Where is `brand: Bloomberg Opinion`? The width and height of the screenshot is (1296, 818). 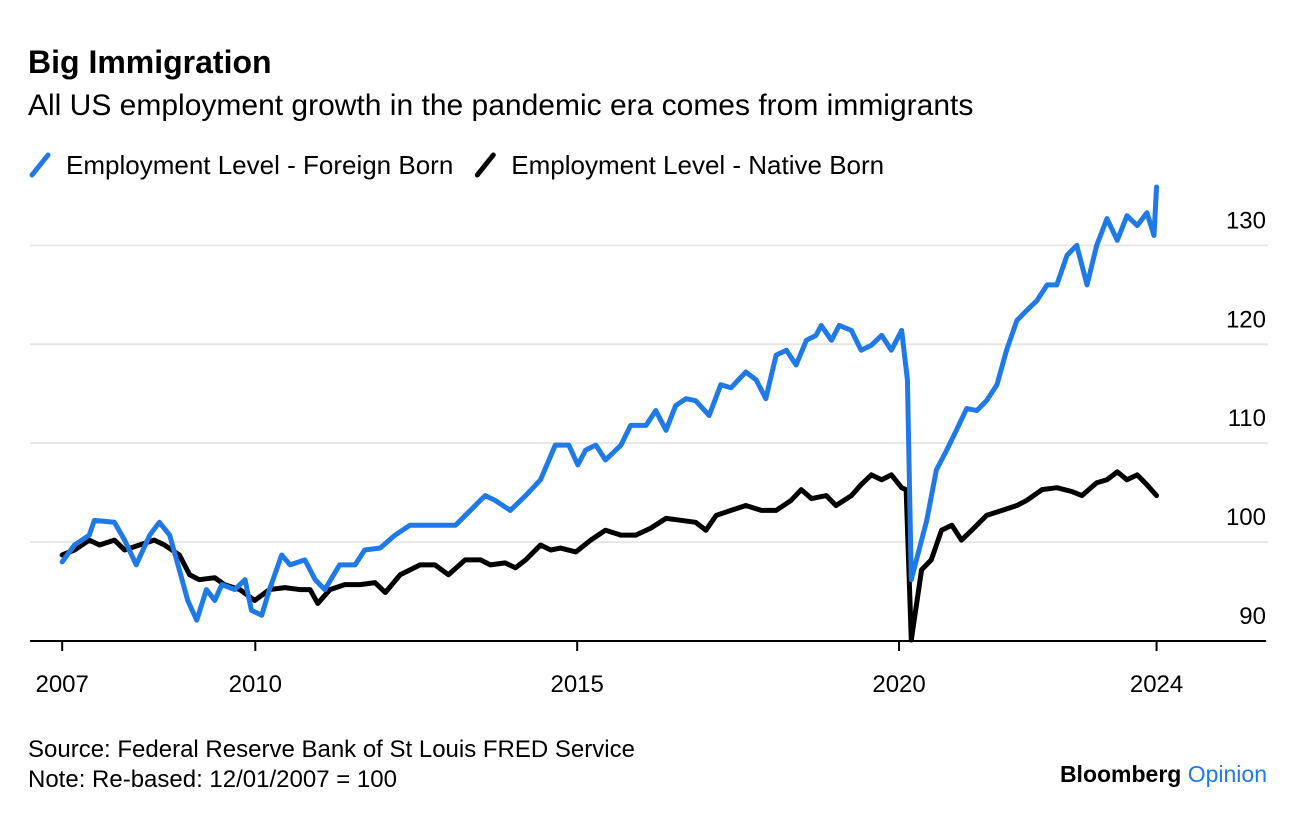 brand: Bloomberg Opinion is located at coordinates (1163, 774).